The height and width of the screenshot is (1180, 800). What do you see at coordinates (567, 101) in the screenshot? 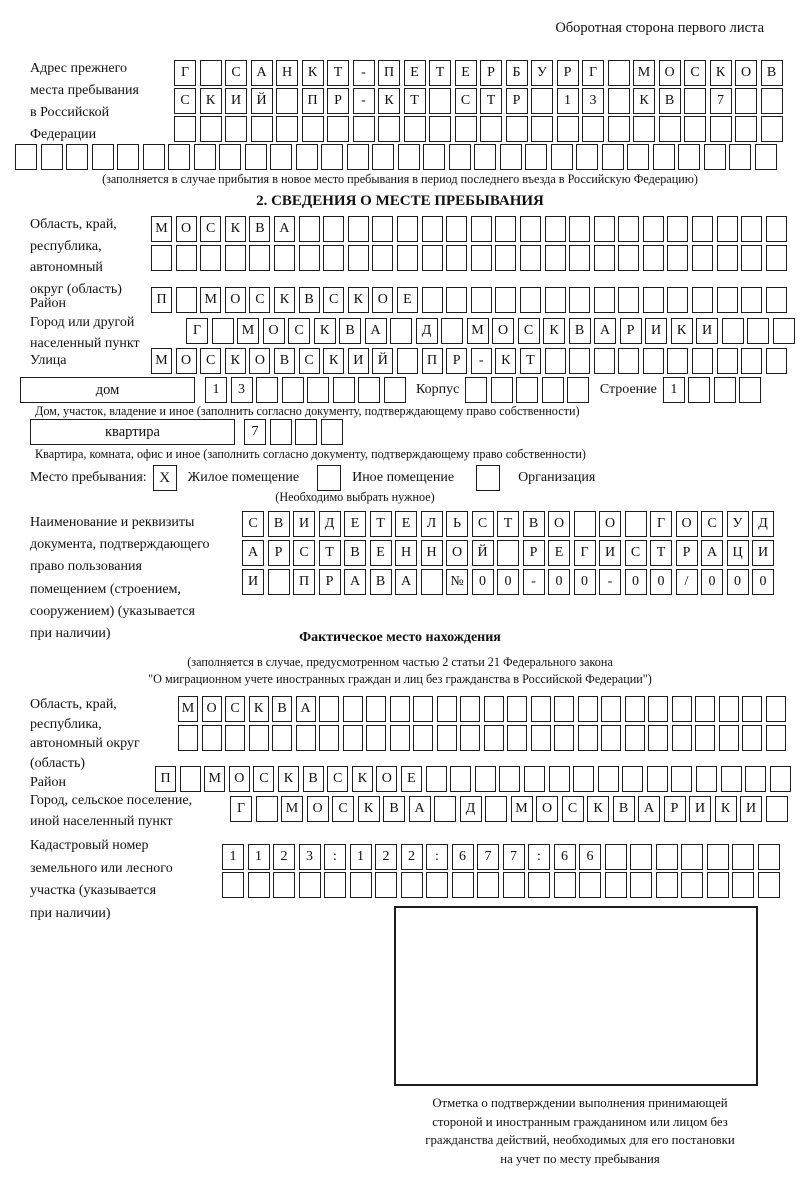
I see `char-cell: 1` at bounding box center [567, 101].